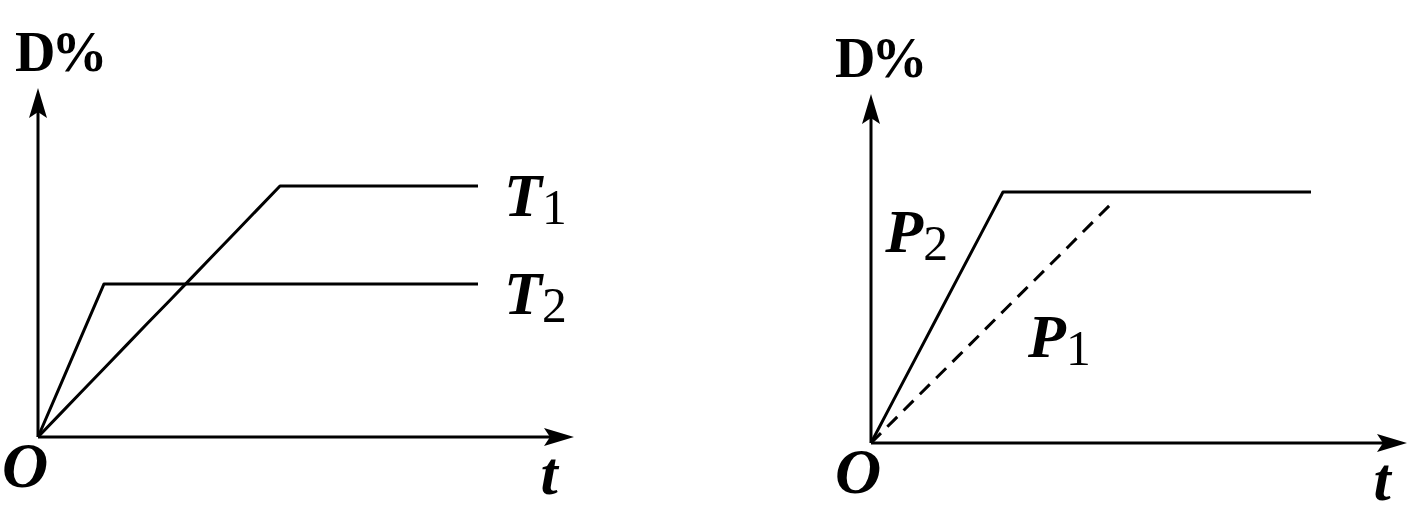 This screenshot has height=516, width=1417. I want to click on series-label: P$_{1}$, so click(1059, 339).